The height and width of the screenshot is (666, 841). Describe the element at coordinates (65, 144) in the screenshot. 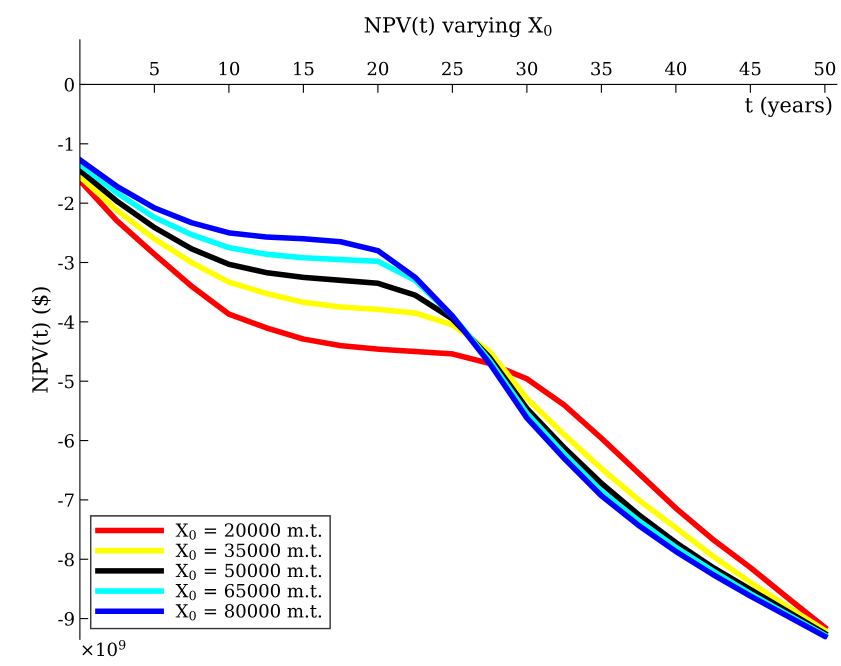

I see `y-tick-label: -1` at that location.